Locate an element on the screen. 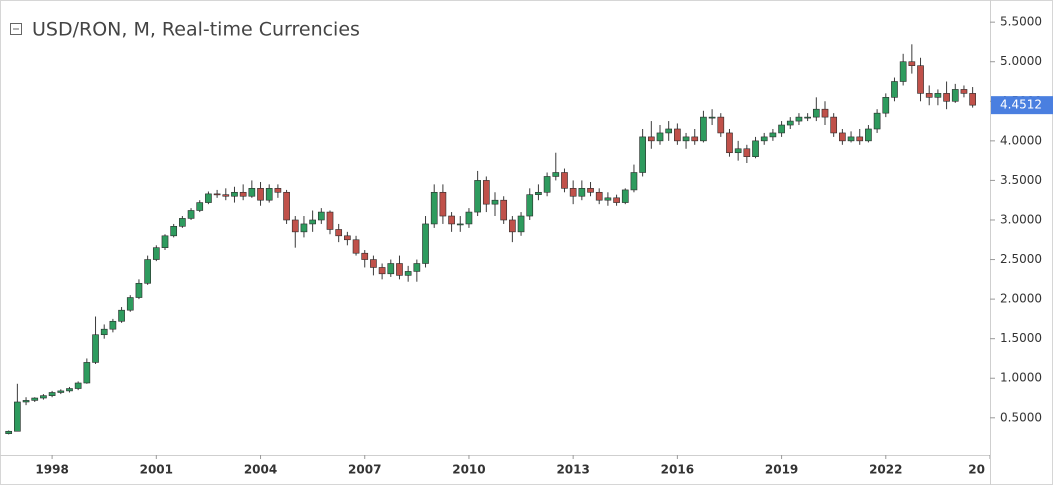 This screenshot has width=1053, height=485. x-tick-label: 2001 is located at coordinates (156, 470).